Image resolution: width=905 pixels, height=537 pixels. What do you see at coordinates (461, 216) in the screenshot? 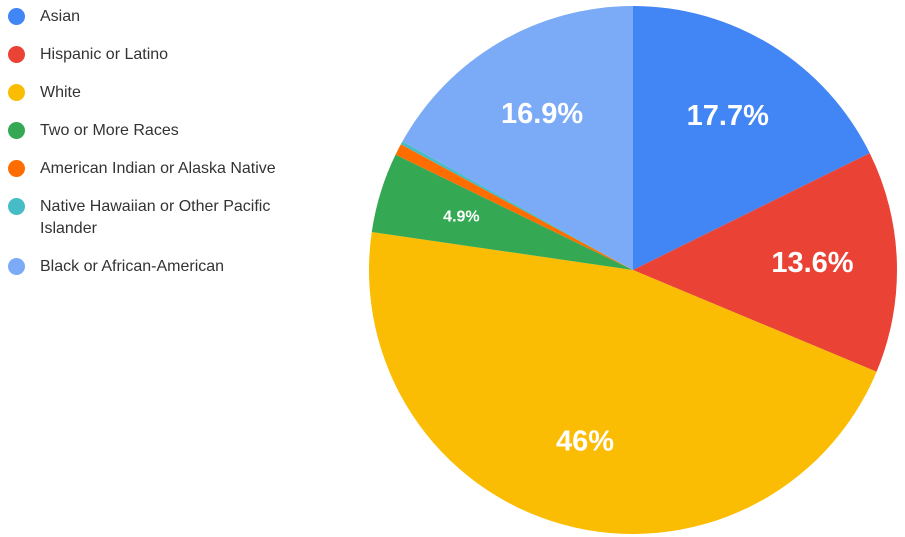
I see `data-label: 4.9%` at bounding box center [461, 216].